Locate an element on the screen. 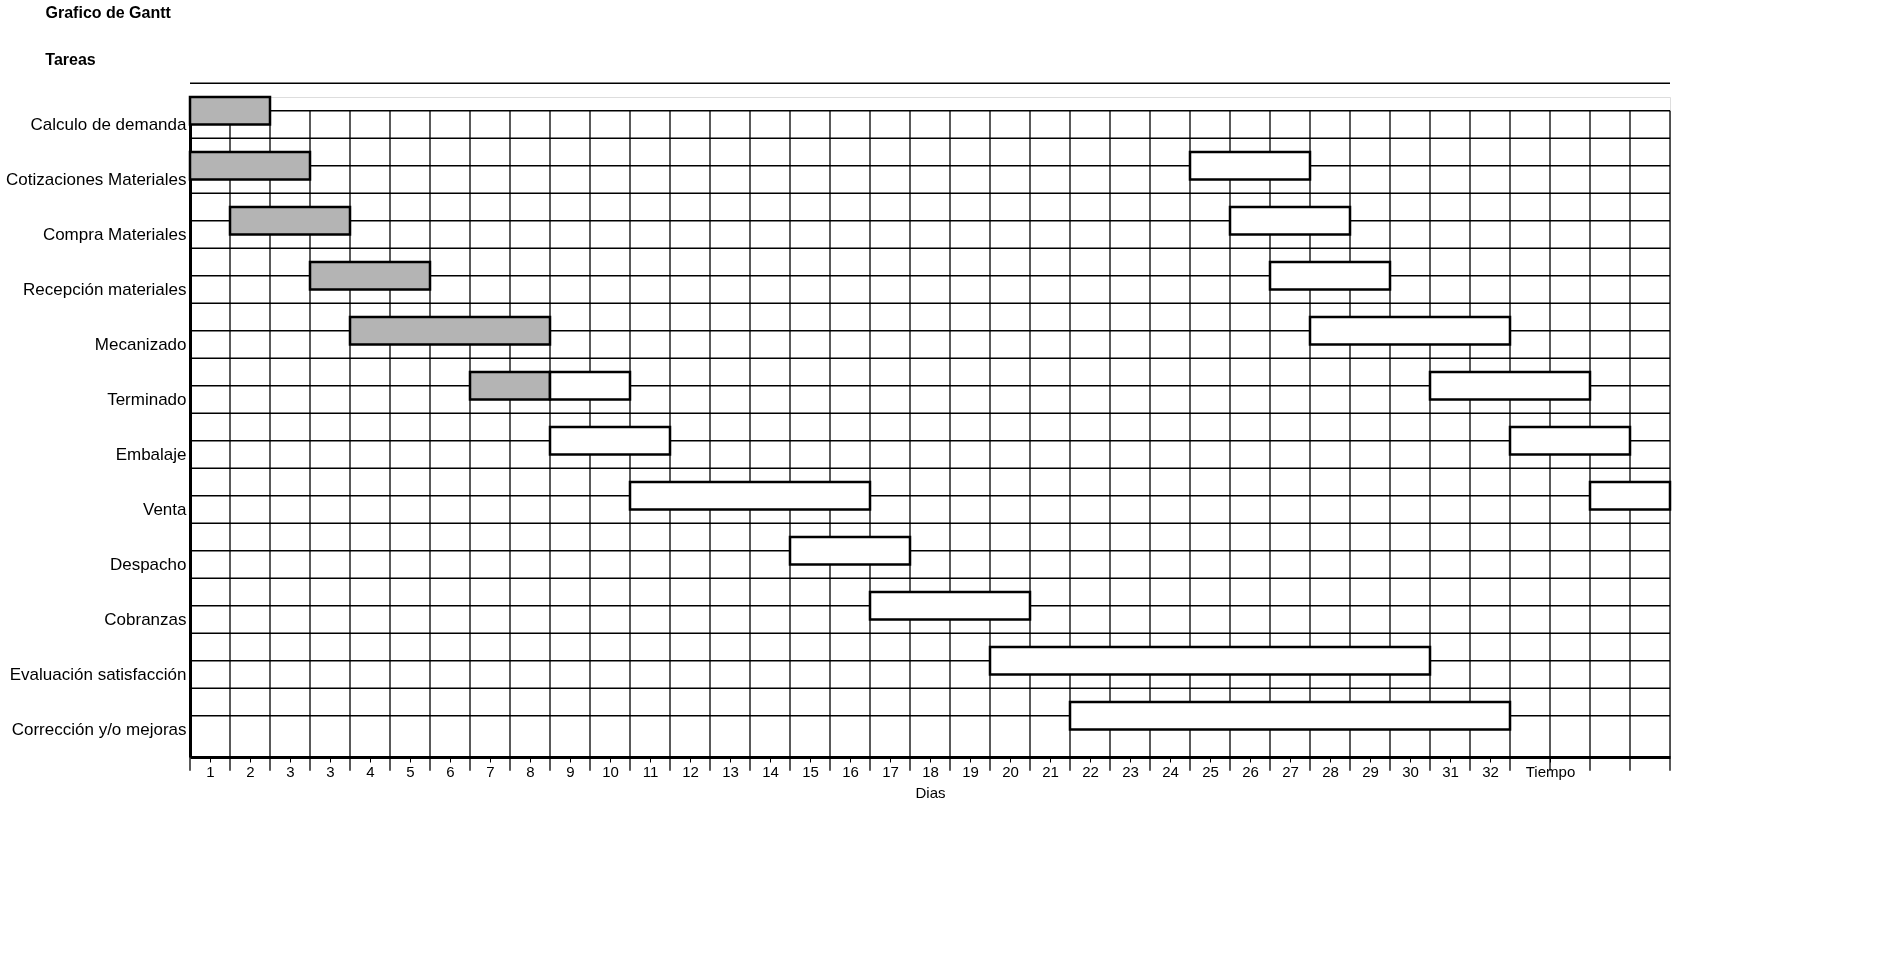  x-tick-label: 9 is located at coordinates (570, 771).